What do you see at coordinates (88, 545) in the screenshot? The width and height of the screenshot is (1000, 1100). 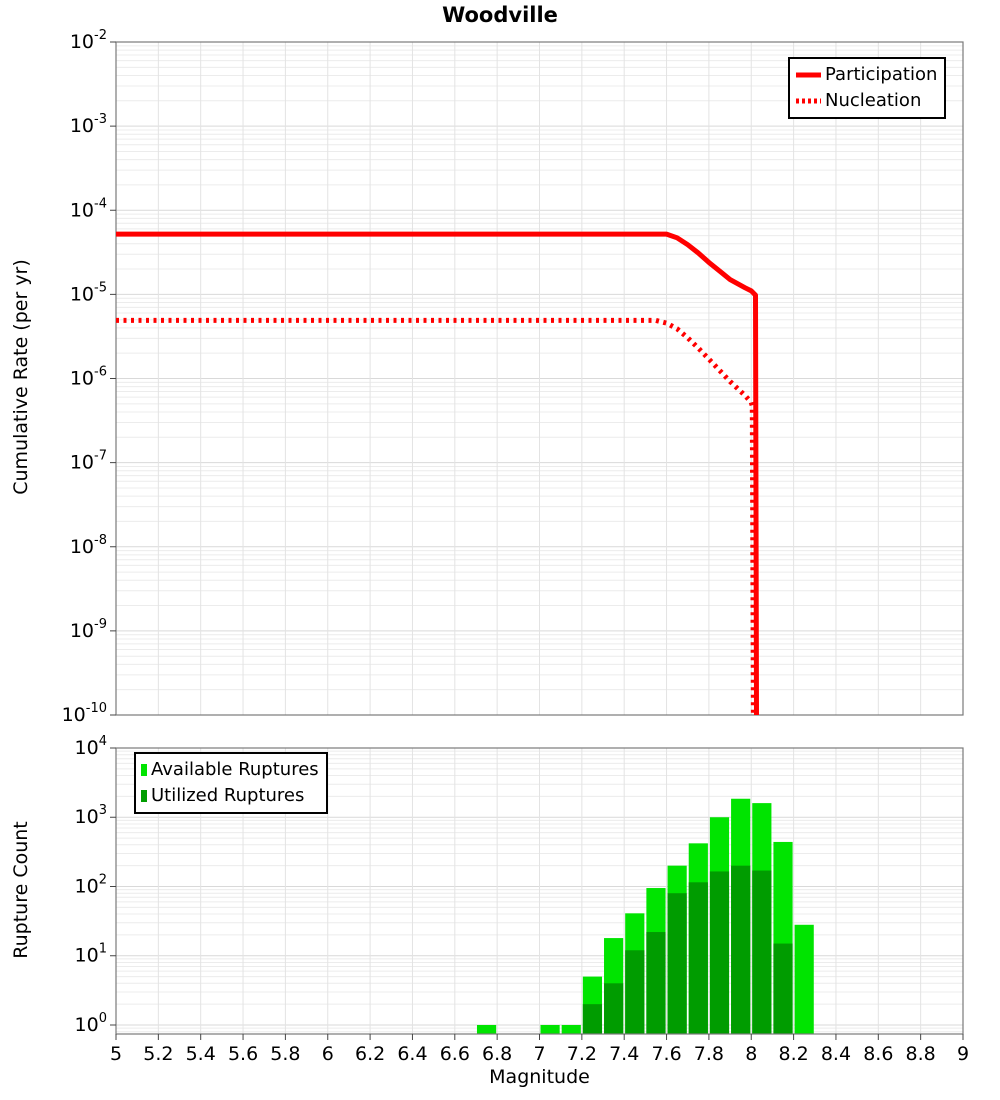 I see `y-tick-label: 10⁻⁸` at bounding box center [88, 545].